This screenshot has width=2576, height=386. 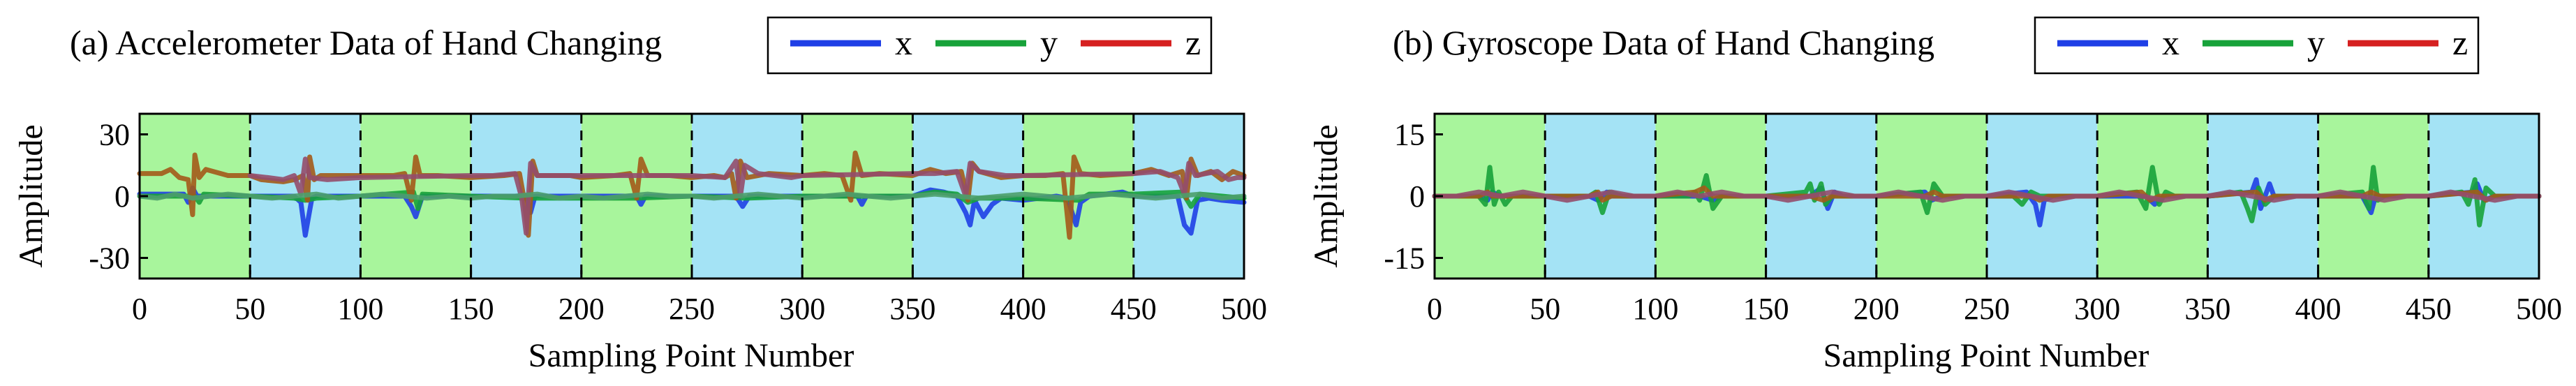 I want to click on chart-title: (a) Accelerometer Data of Hand Changing, so click(x=366, y=42).